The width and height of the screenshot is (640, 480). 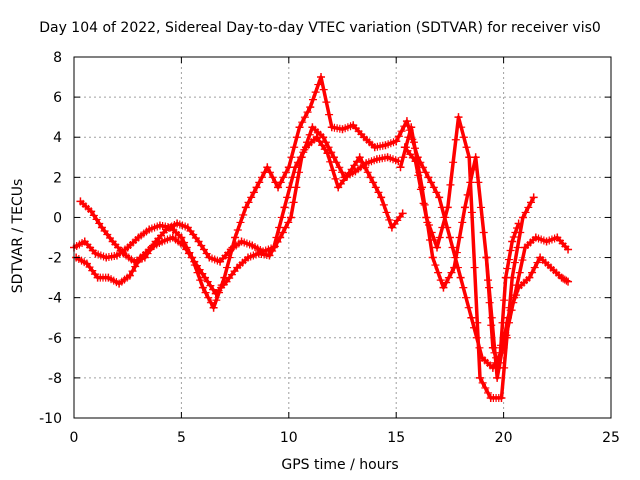 I want to click on x-tick-label: 15, so click(x=396, y=438).